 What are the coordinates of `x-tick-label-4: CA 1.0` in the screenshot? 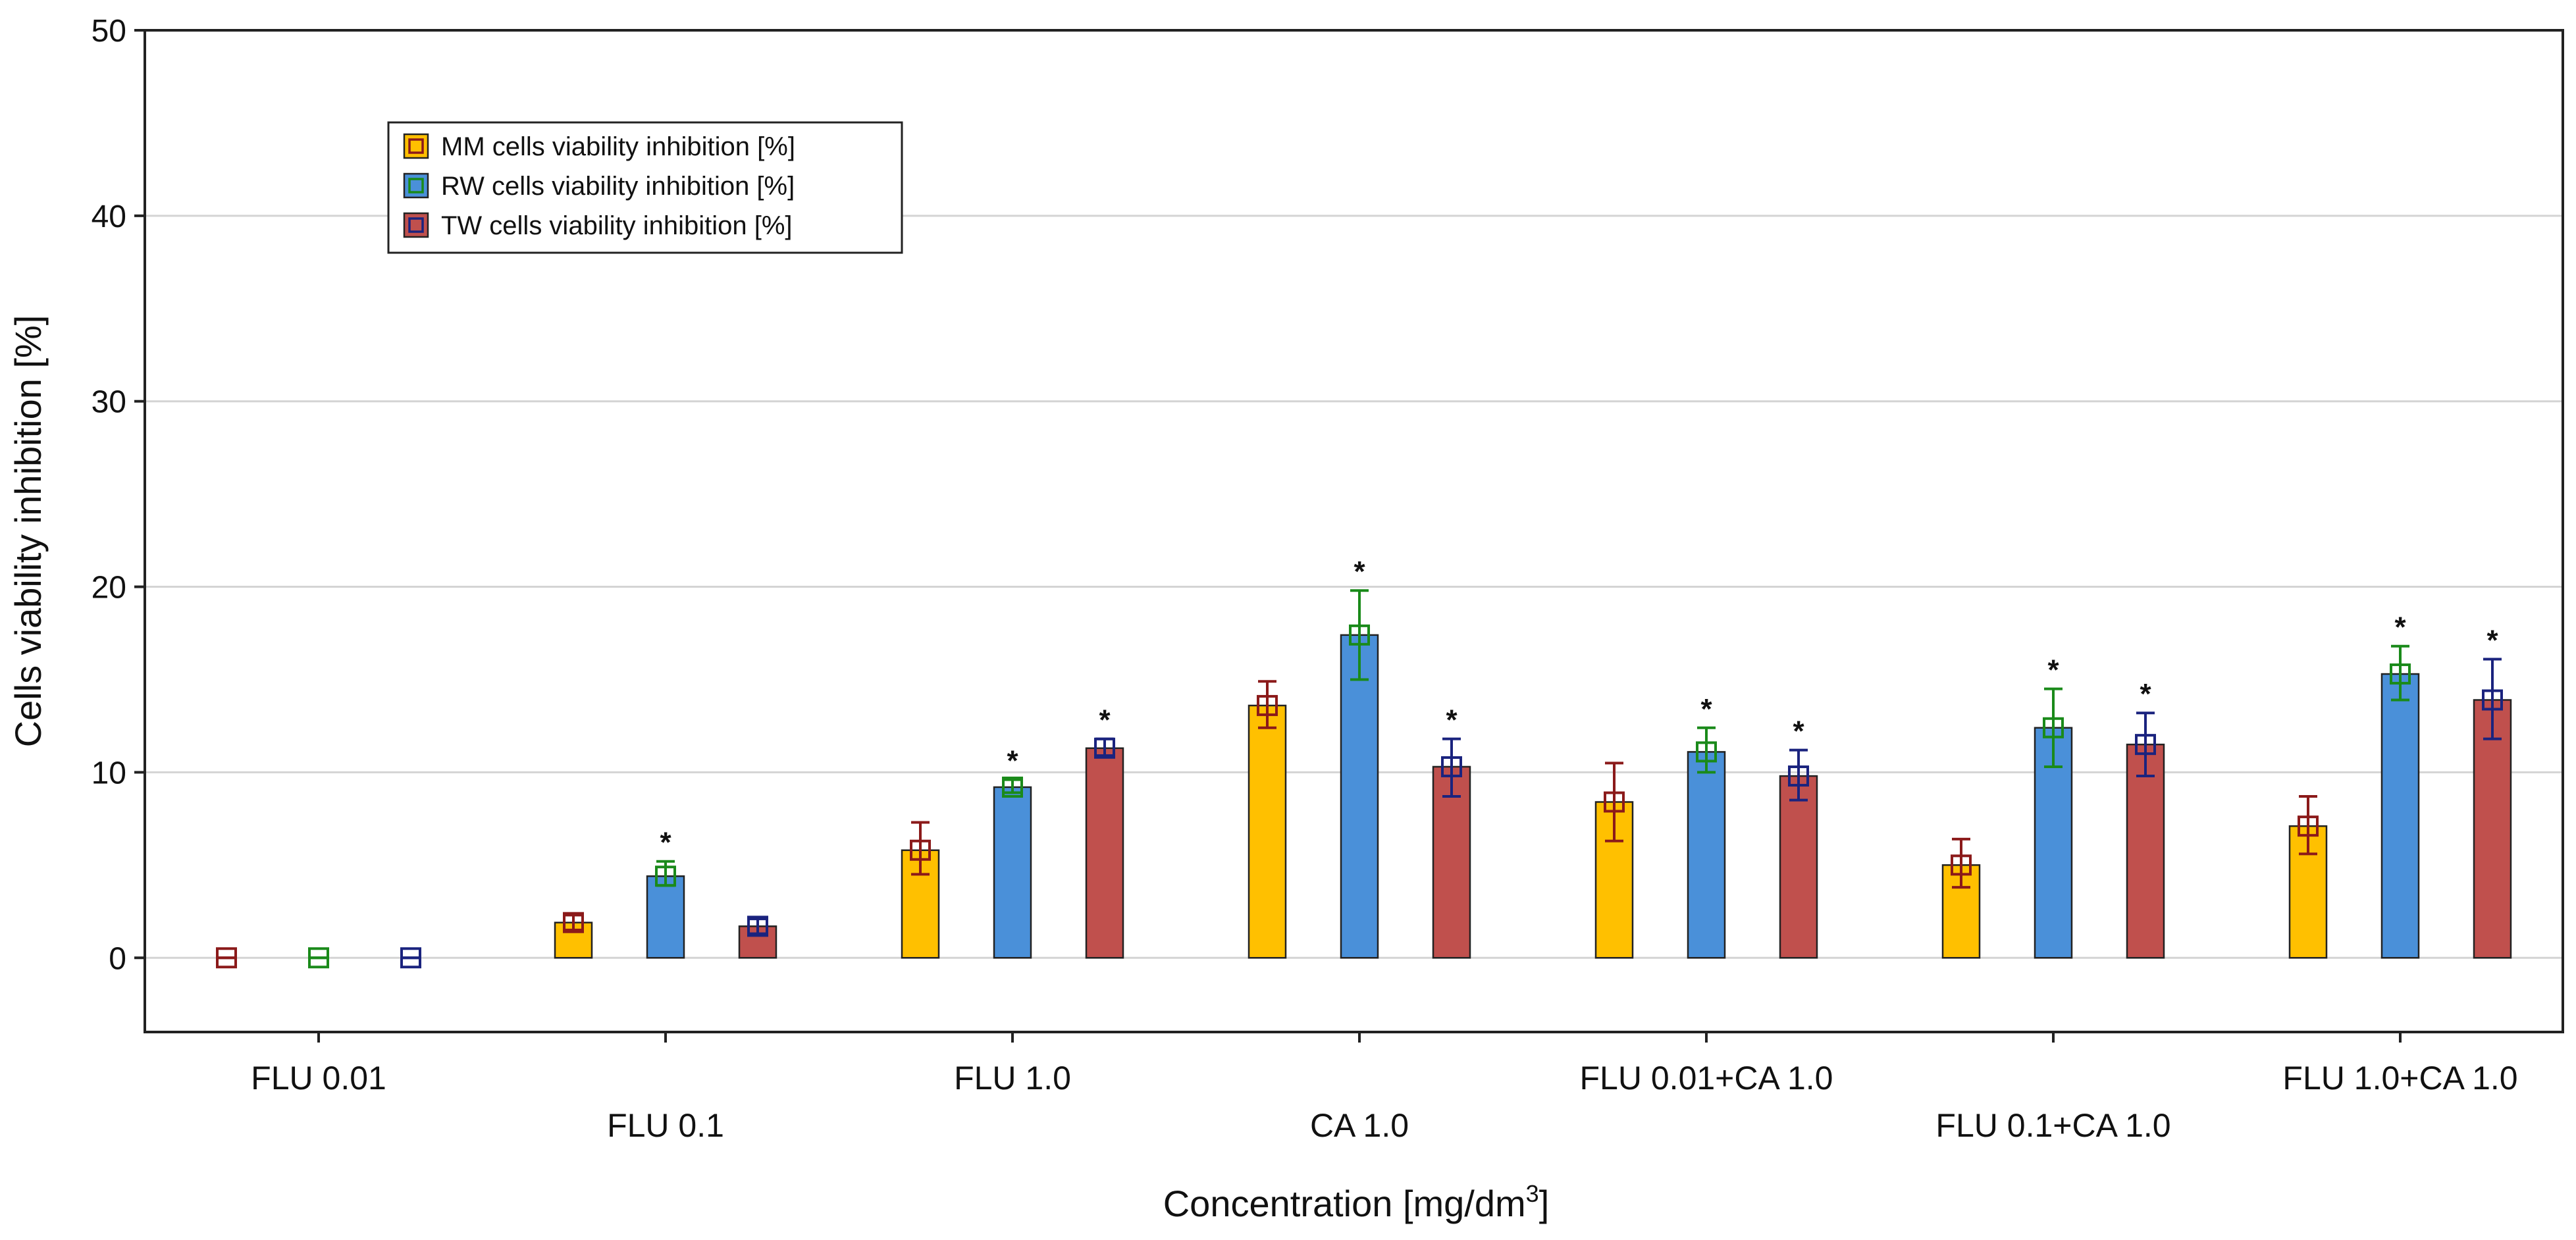 It's located at (1359, 1125).